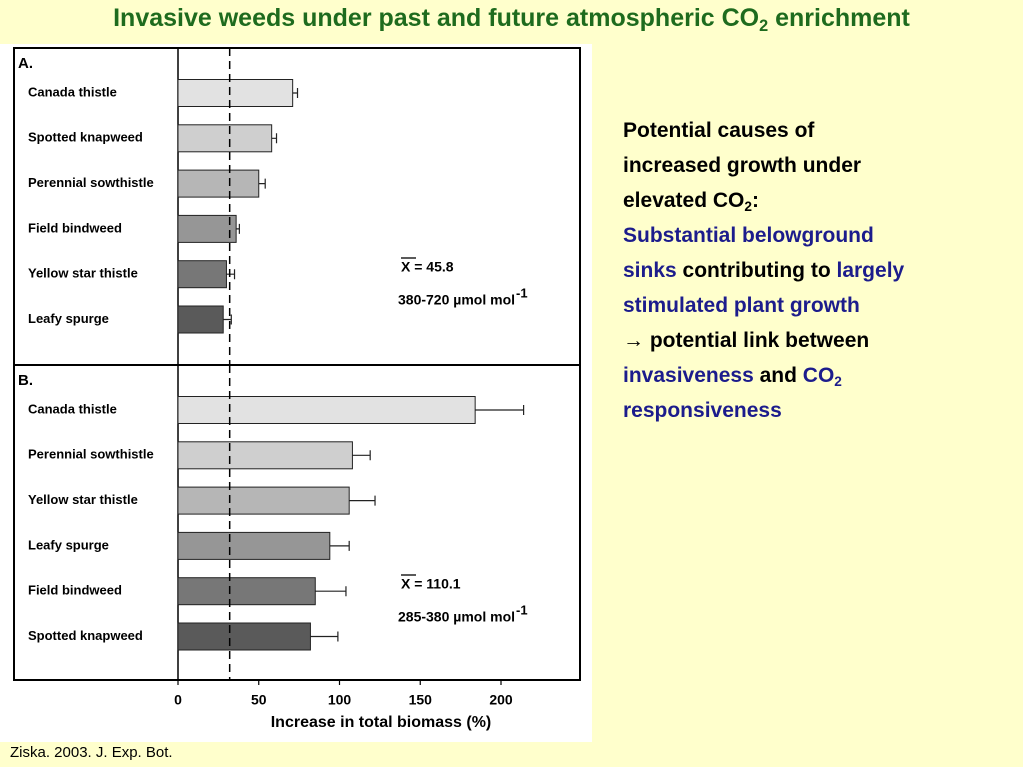 This screenshot has height=767, width=1023. Describe the element at coordinates (91, 752) in the screenshot. I see `citation: Ziska. 2003. J. Exp. Bot.` at that location.